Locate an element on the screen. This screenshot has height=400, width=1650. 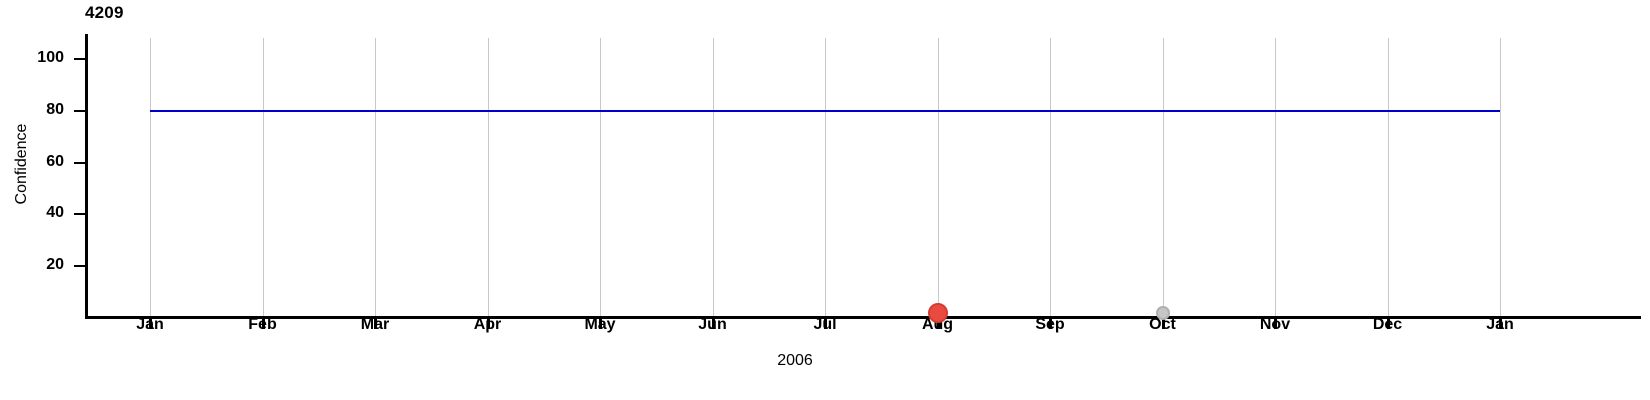
x-axis-title-label: 2006 is located at coordinates (795, 360).